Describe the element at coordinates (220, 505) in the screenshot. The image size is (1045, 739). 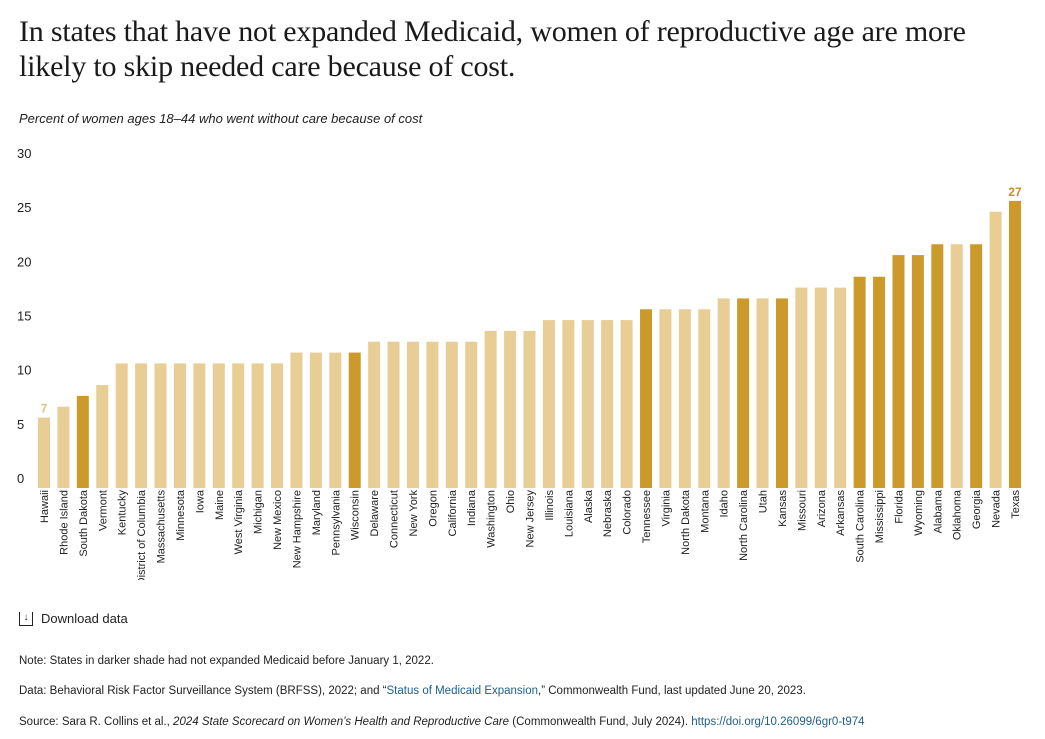
I see `x-tick-label: Maine` at that location.